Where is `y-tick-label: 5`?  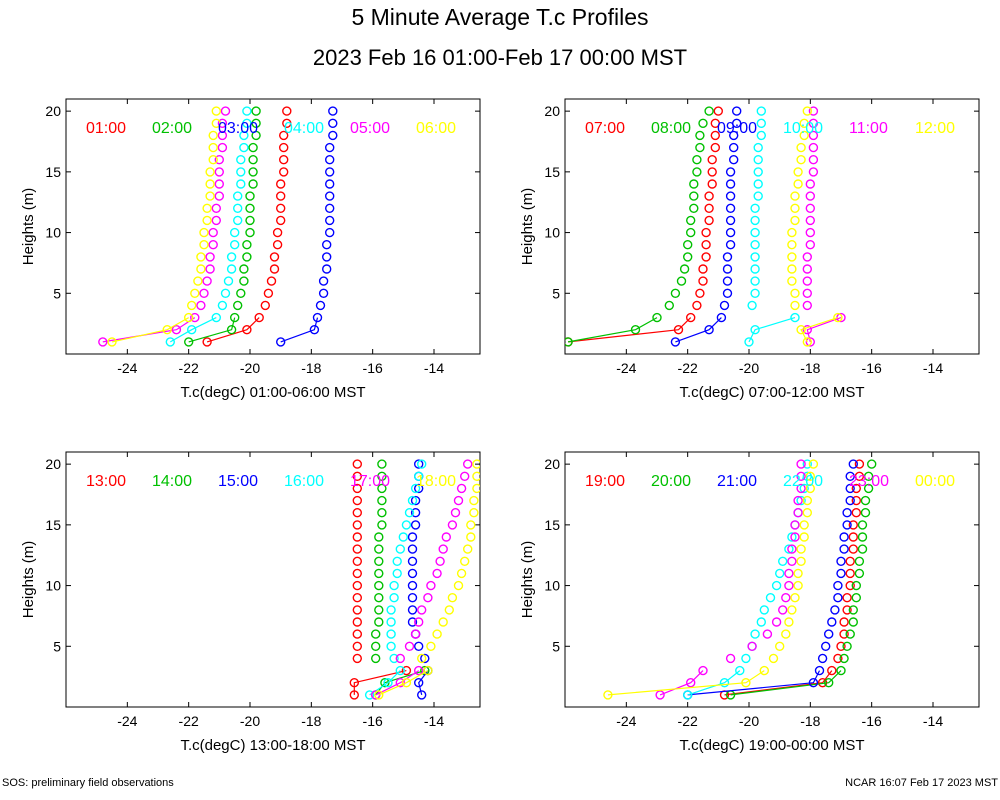
y-tick-label: 5 is located at coordinates (556, 293).